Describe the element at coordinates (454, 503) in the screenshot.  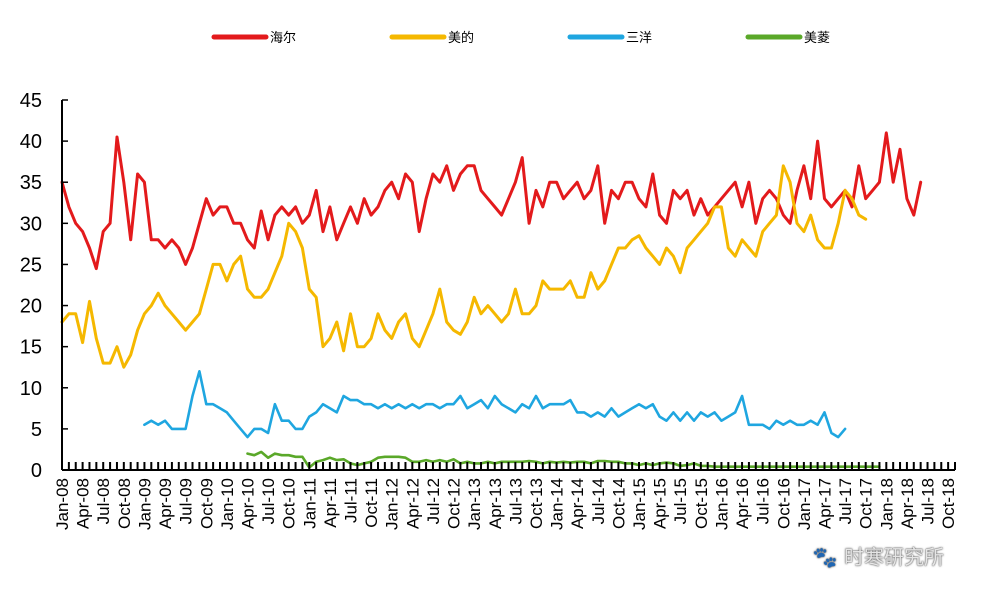
I see `x-tick-label: Oct-12` at that location.